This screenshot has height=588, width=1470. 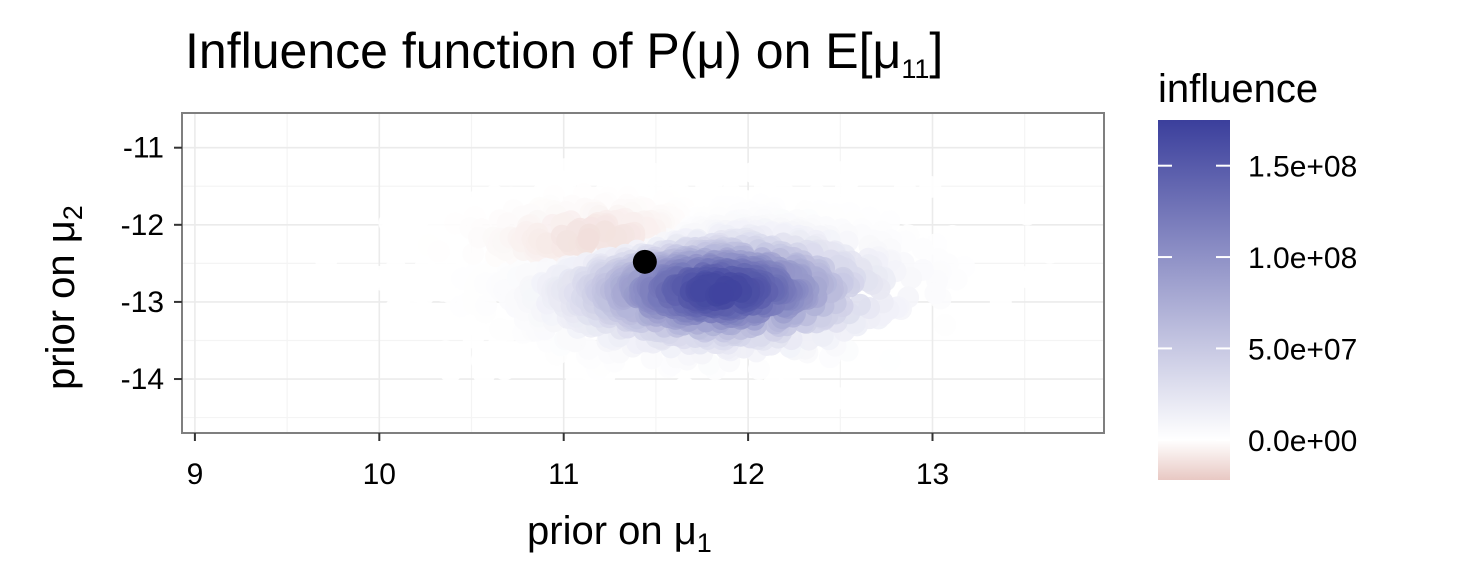 I want to click on chart-title-mu: μ, so click(x=710, y=51).